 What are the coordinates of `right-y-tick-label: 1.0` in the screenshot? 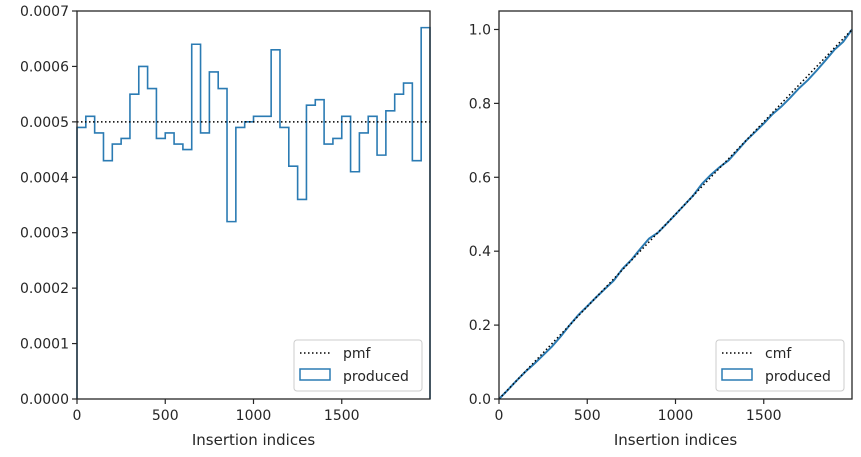 It's located at (480, 30).